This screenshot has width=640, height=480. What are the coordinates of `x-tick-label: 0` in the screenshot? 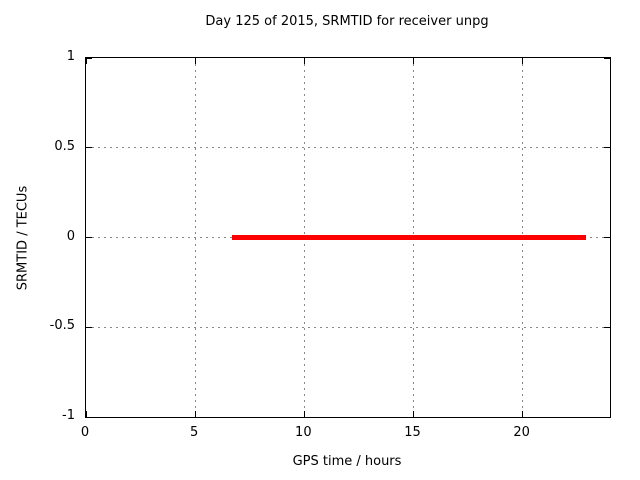 It's located at (85, 432).